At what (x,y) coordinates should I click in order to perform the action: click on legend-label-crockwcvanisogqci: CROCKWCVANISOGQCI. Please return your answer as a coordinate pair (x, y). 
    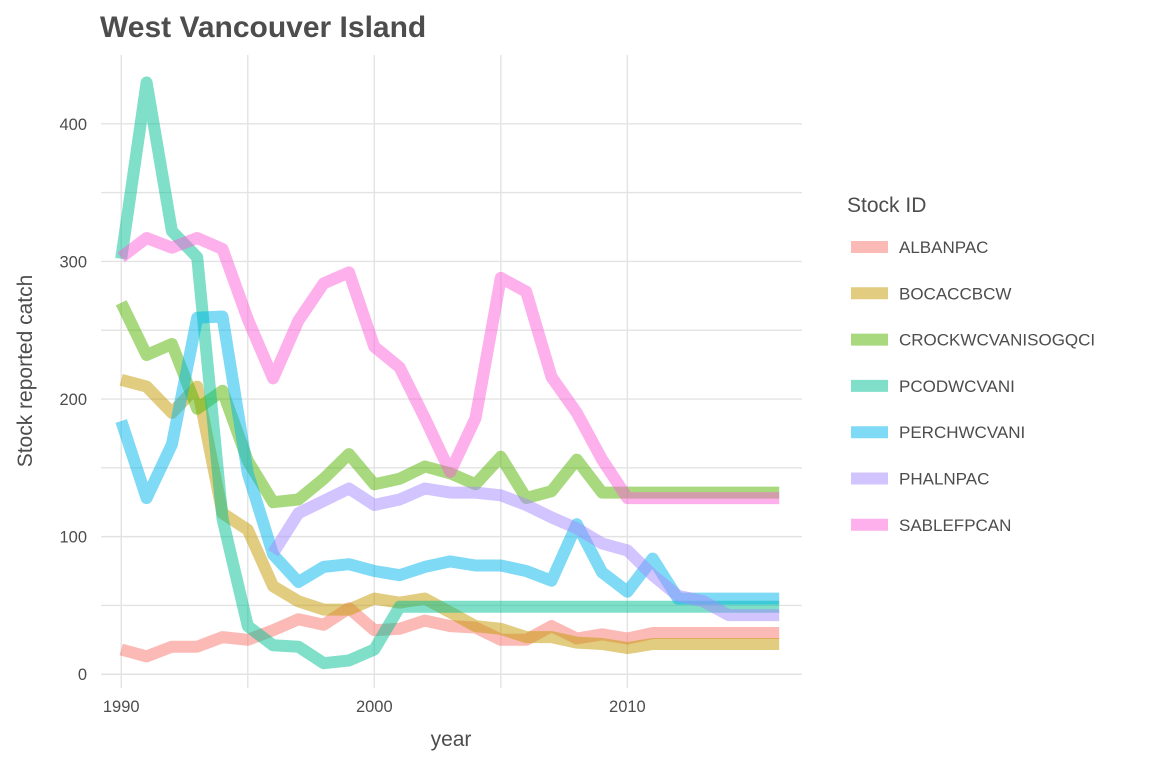
    Looking at the image, I should click on (997, 340).